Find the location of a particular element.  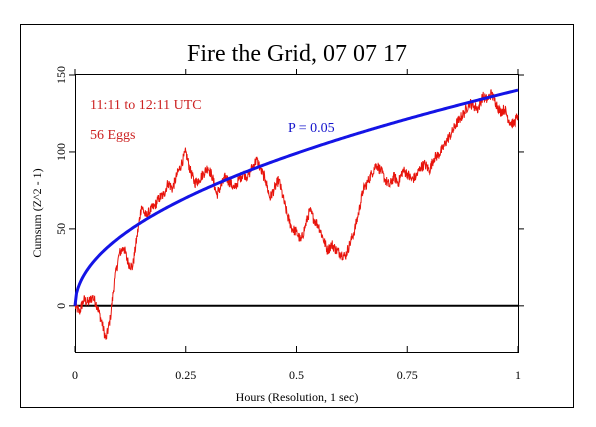

x-tick-label: 0.5 is located at coordinates (296, 375).